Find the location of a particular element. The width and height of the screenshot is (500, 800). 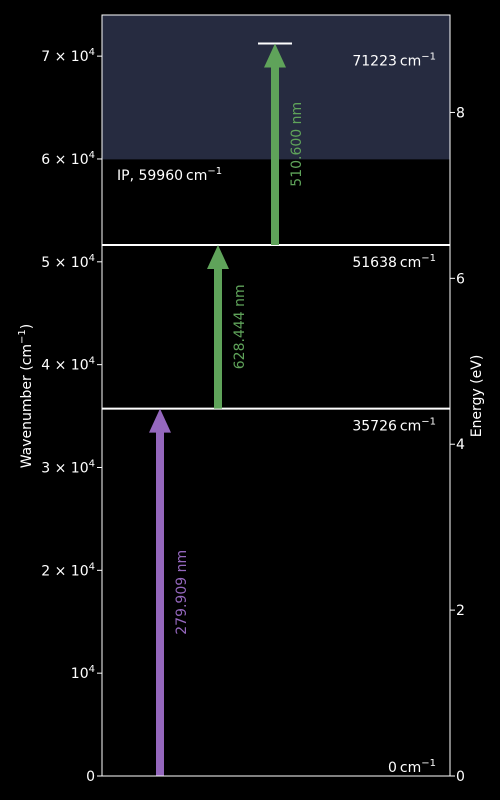

right-tick-label: 2 is located at coordinates (460, 611).